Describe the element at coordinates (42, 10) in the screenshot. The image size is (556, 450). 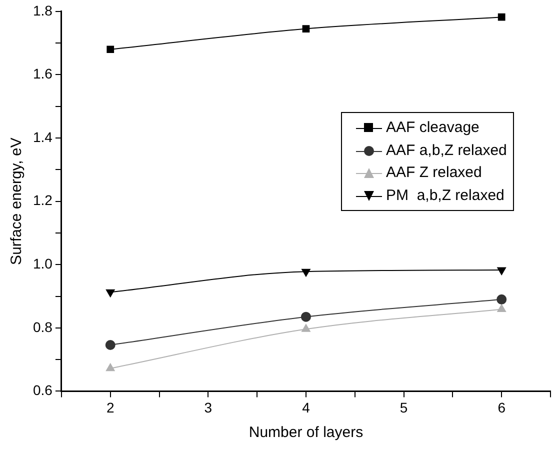
I see `y-tick-label: 1.8` at that location.